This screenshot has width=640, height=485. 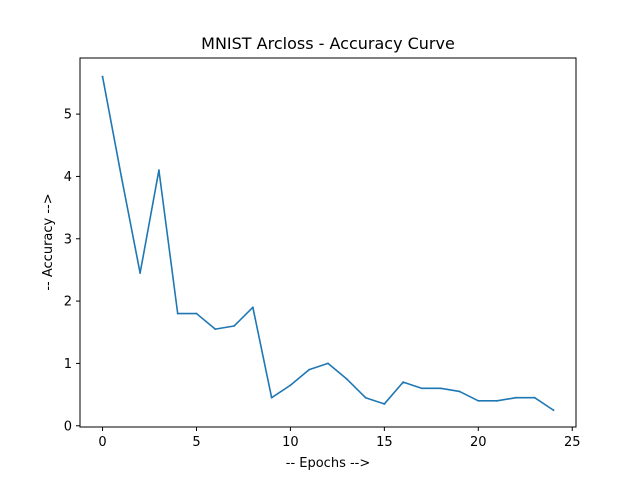 I want to click on x-tick-label: 10, so click(x=290, y=442).